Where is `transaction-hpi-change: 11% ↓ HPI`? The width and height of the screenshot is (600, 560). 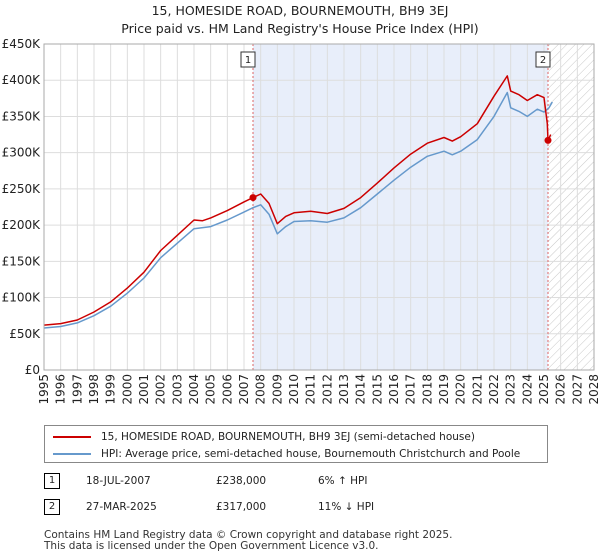
transaction-hpi-change: 11% ↓ HPI is located at coordinates (346, 507).